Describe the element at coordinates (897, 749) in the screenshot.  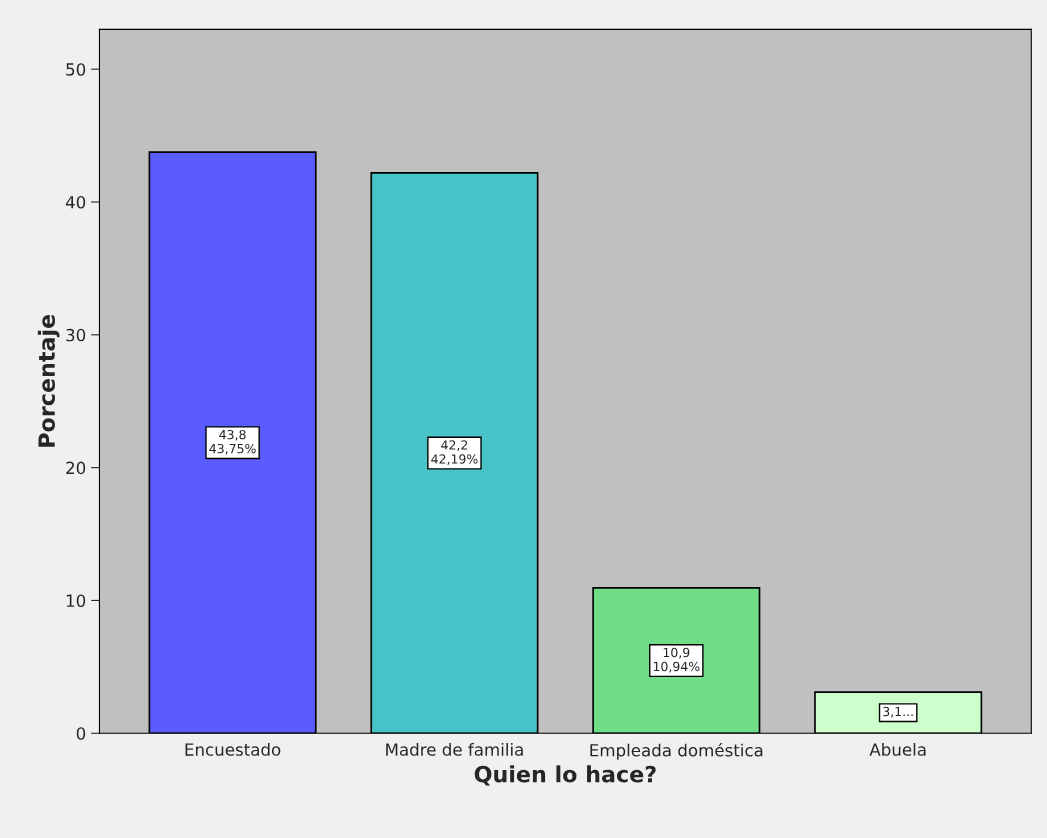
I see `x-tick-label: Abuela` at that location.